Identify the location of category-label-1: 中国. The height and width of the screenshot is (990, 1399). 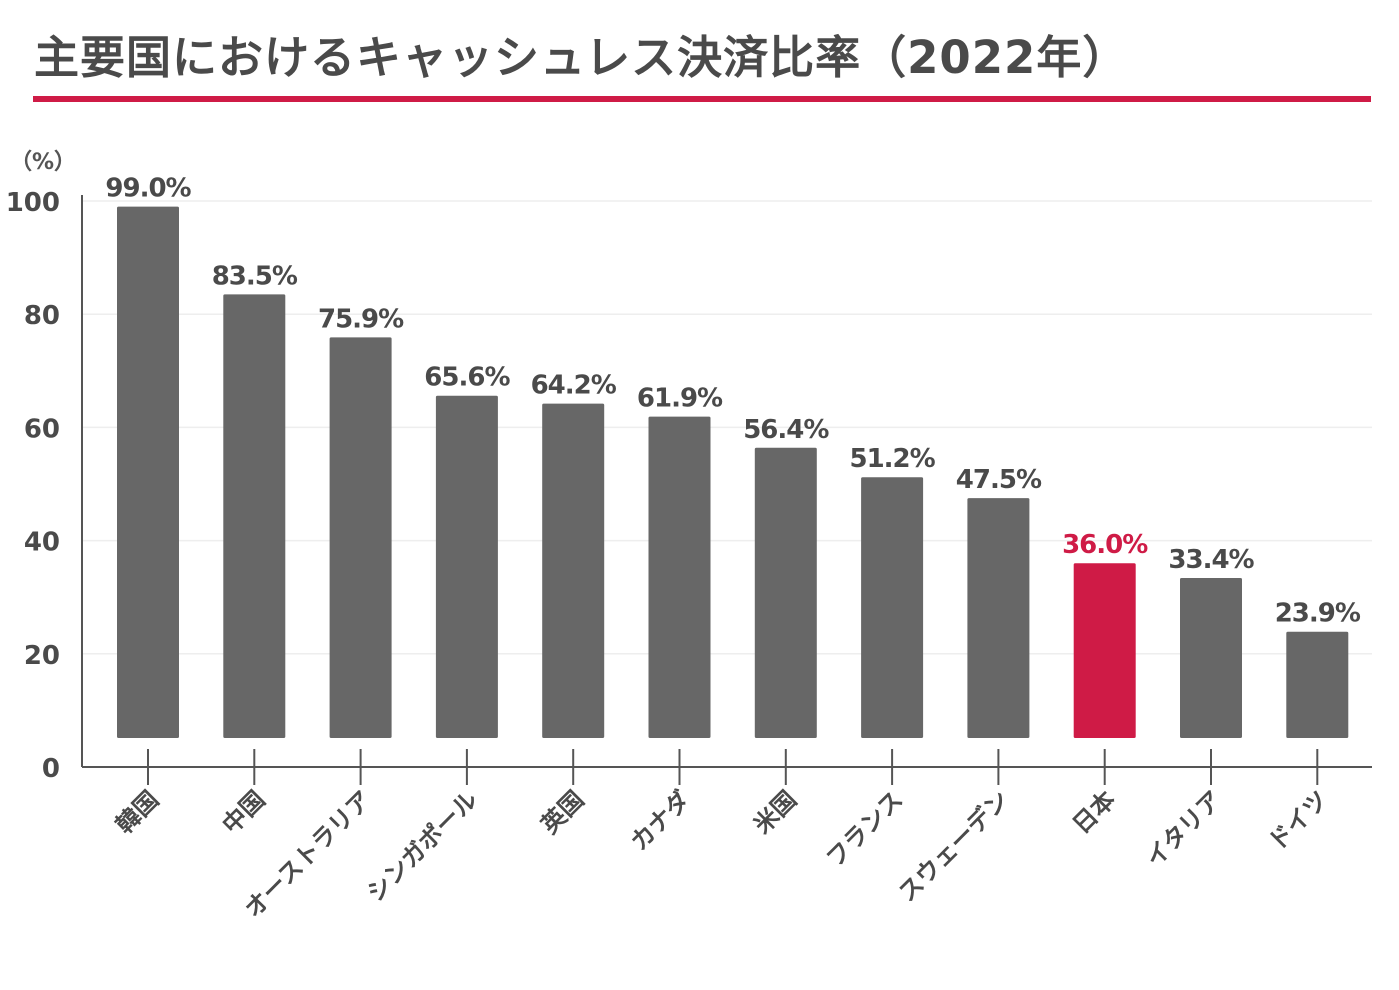
(244, 812).